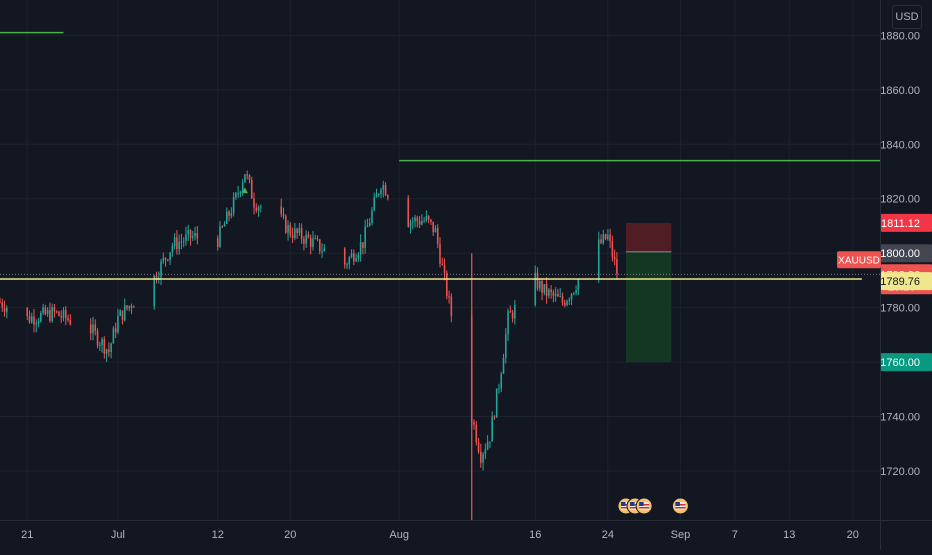 The width and height of the screenshot is (932, 555). I want to click on stop-loss-zone, so click(648, 237).